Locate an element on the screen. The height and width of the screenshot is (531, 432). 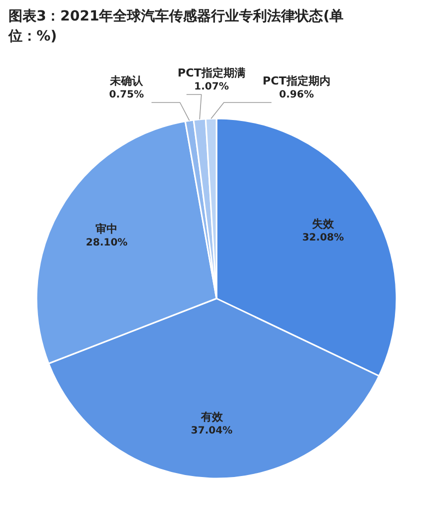
slice-label: PCT指定期满 is located at coordinates (212, 73).